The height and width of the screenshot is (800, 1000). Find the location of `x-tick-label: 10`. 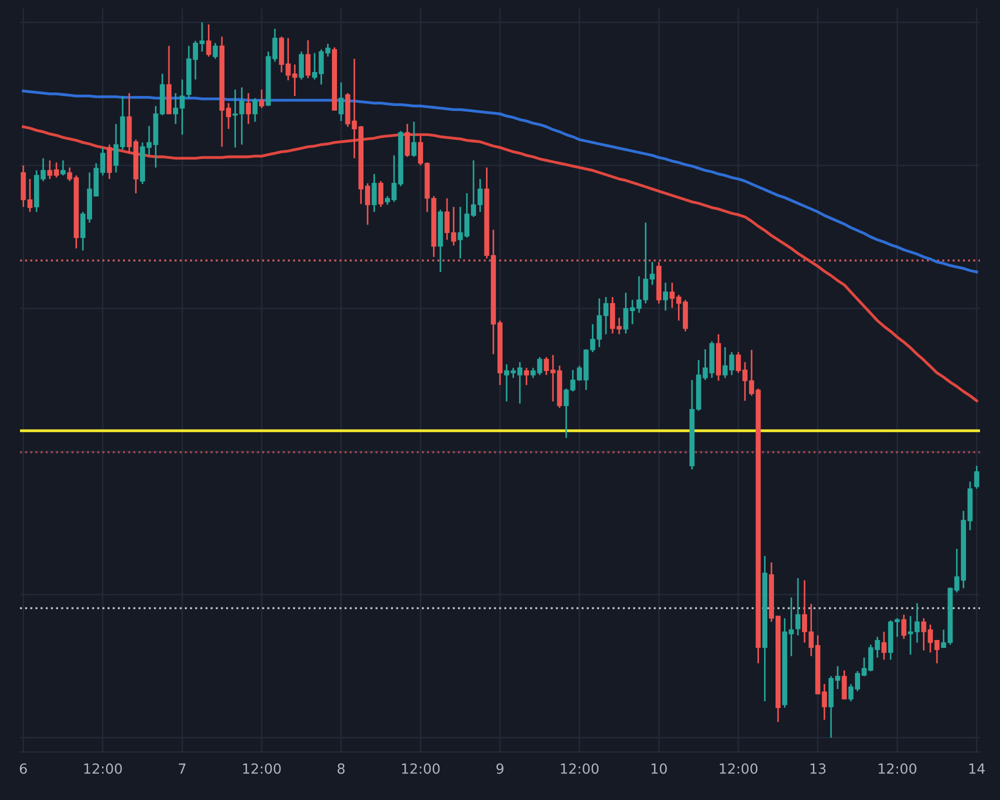

x-tick-label: 10 is located at coordinates (659, 768).